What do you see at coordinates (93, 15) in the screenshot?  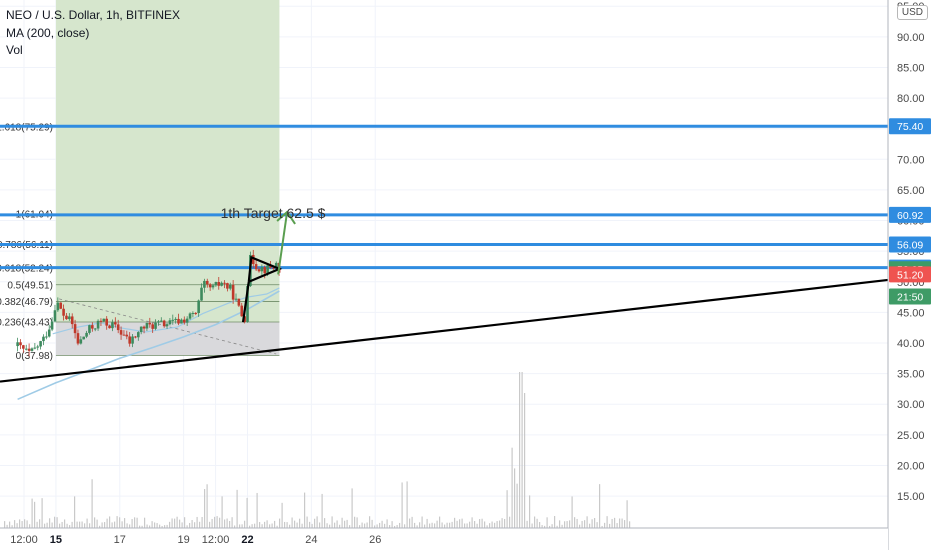 I see `symbol-title: NEO / U.S. Dollar, 1h, BITFINEX` at bounding box center [93, 15].